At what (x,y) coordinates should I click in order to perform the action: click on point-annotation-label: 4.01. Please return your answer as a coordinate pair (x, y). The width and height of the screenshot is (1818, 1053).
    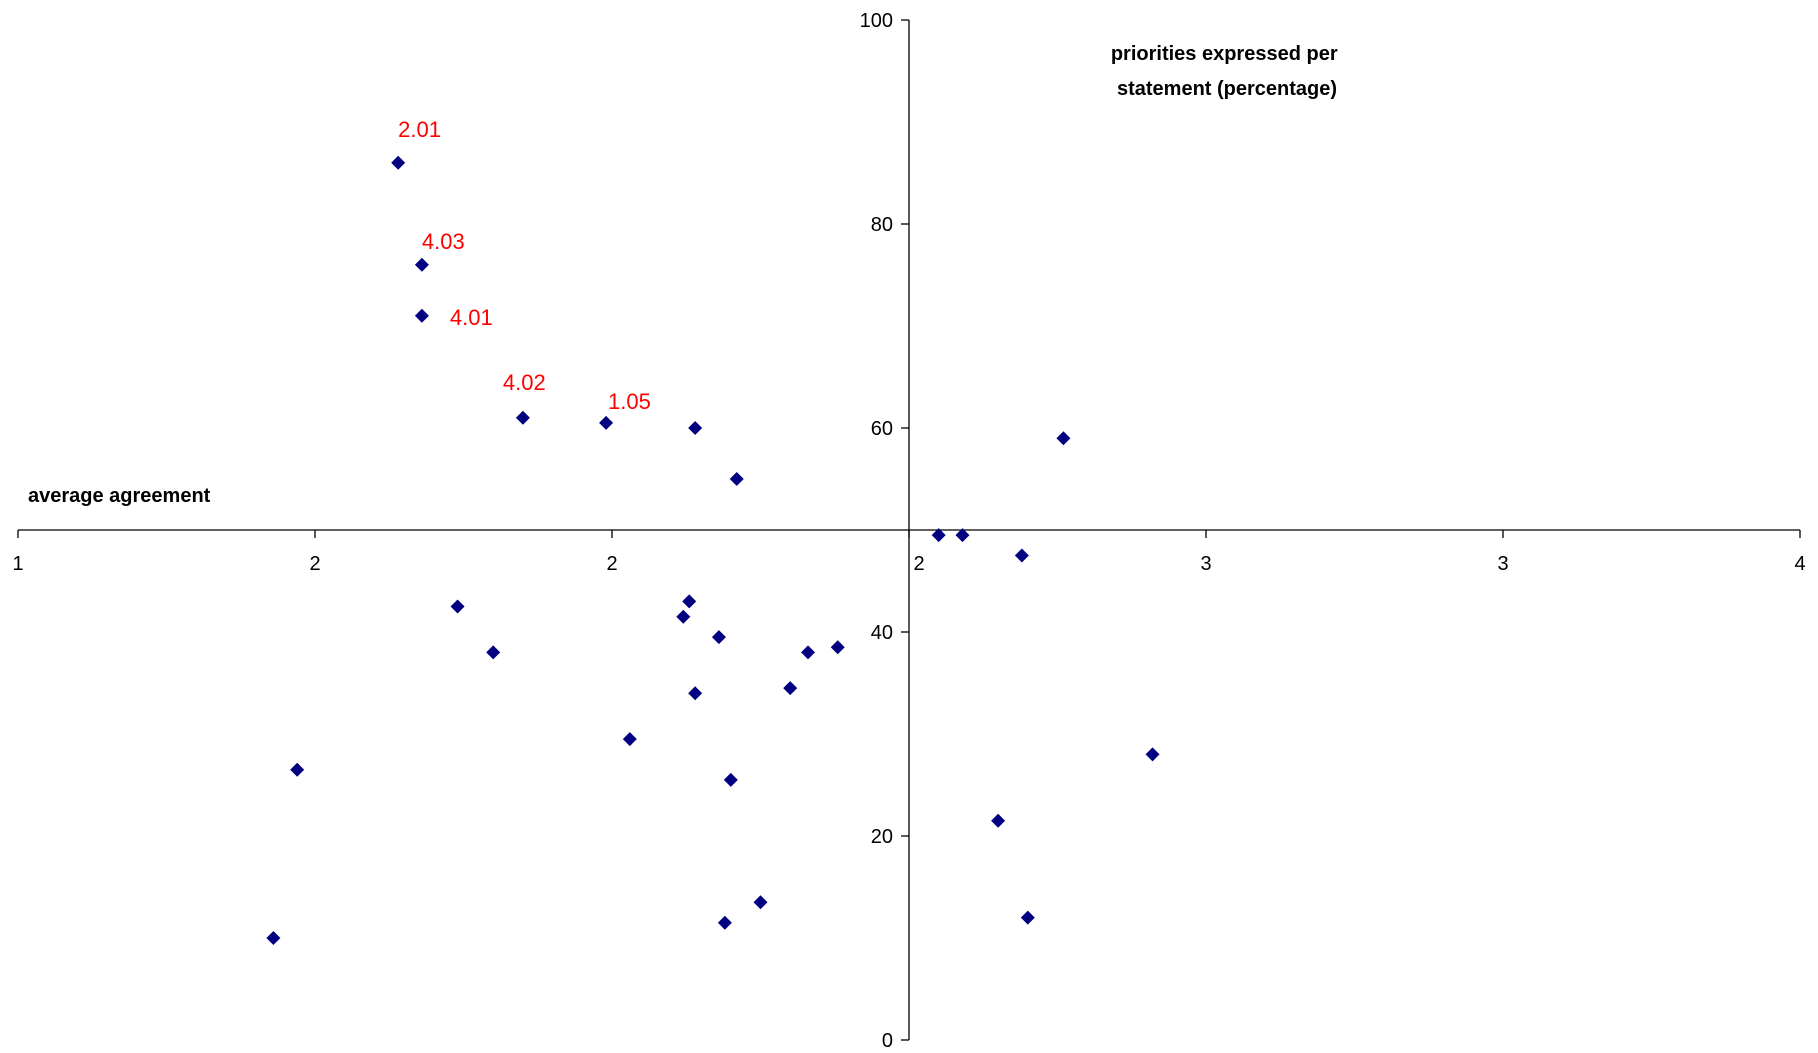
    Looking at the image, I should click on (471, 317).